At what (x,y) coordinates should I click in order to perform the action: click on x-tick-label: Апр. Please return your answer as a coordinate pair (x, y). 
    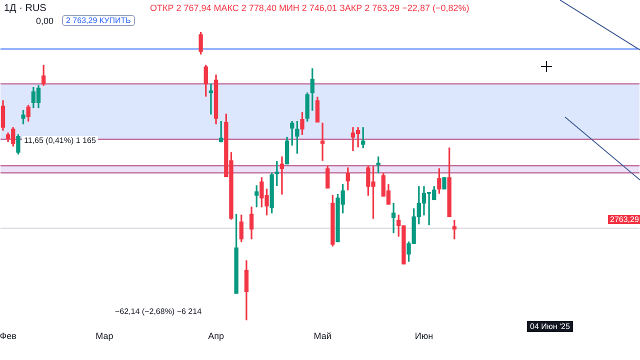
    Looking at the image, I should click on (216, 336).